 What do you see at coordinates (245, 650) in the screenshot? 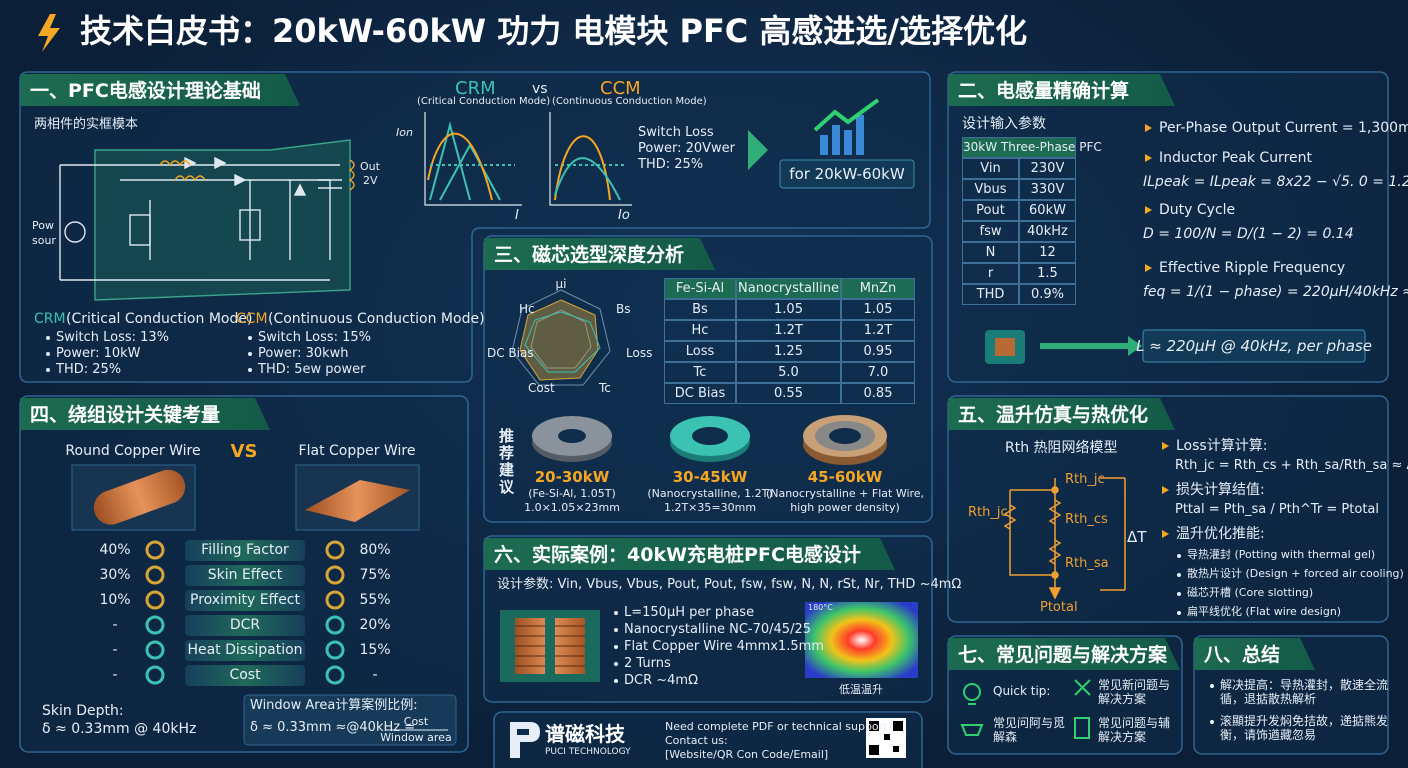
I see `compare-name: Heat Dissipation` at bounding box center [245, 650].